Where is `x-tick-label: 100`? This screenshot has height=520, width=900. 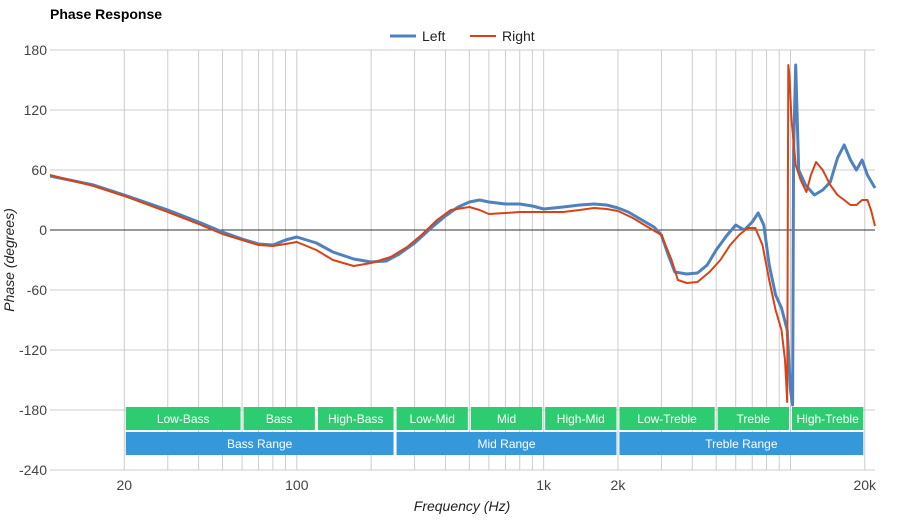 x-tick-label: 100 is located at coordinates (297, 485).